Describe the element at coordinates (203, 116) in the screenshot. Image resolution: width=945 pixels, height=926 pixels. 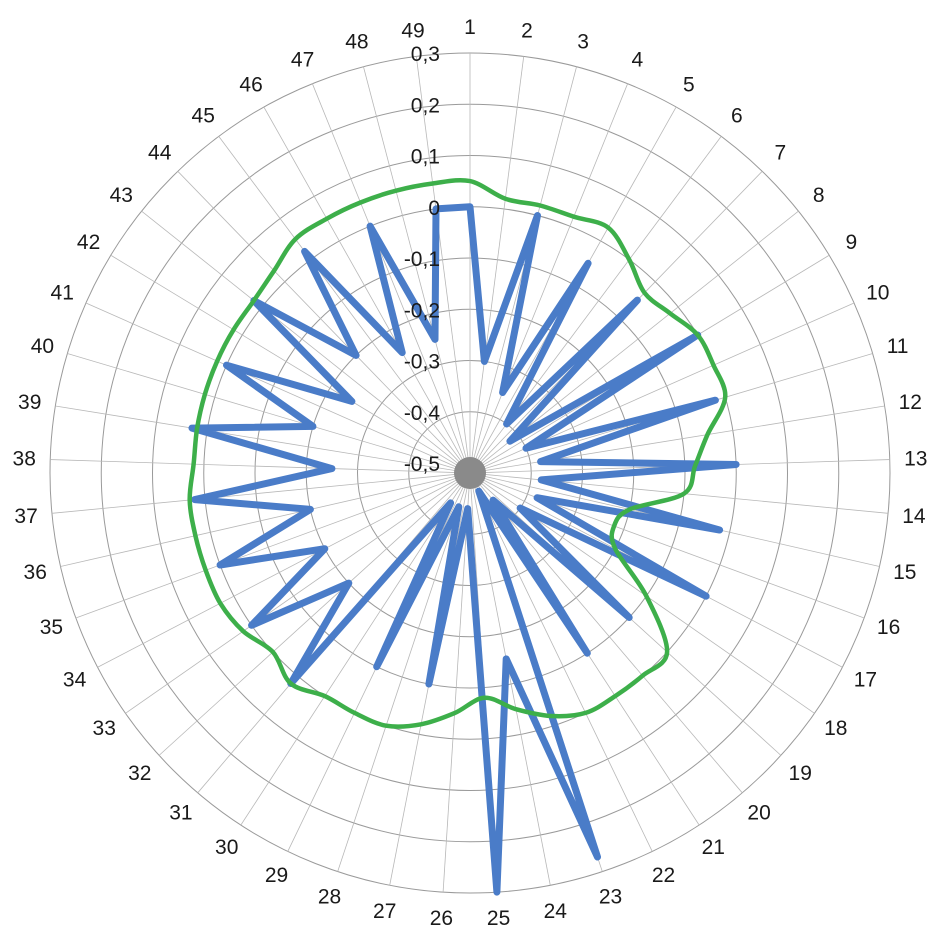
I see `category-label: 45` at that location.